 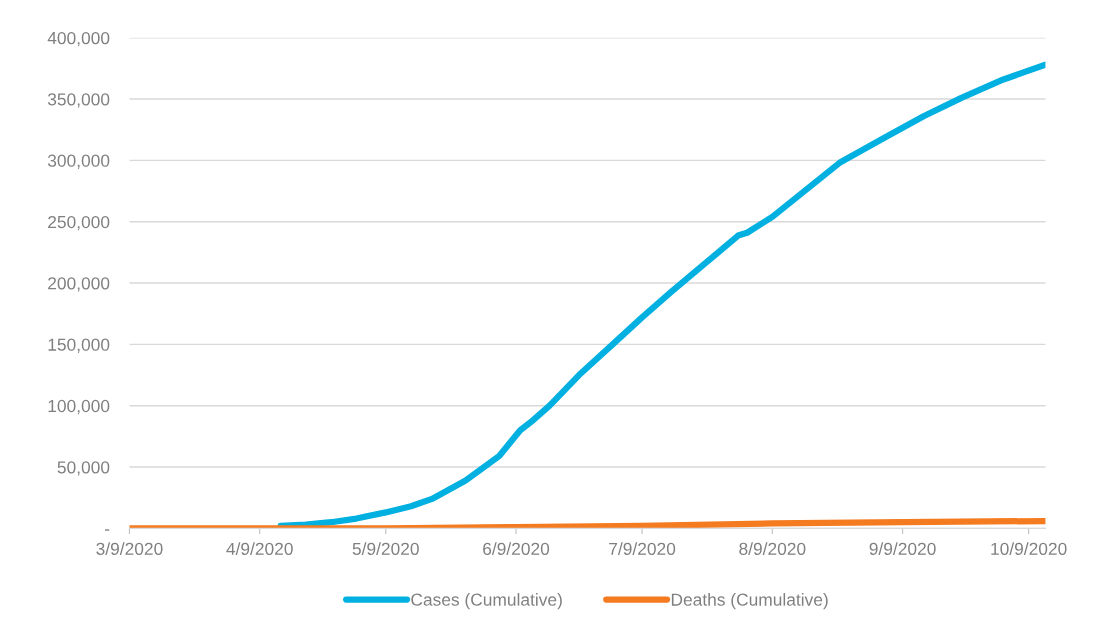 I want to click on y-tick-label: 150,000, so click(x=79, y=345).